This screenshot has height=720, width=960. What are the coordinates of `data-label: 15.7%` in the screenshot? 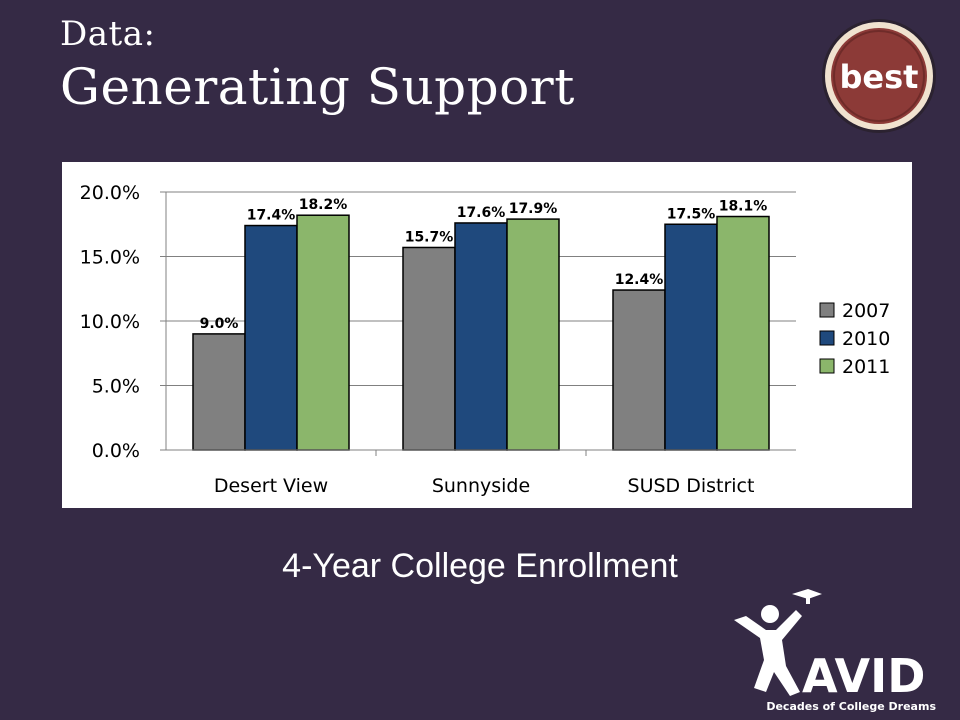 It's located at (429, 237).